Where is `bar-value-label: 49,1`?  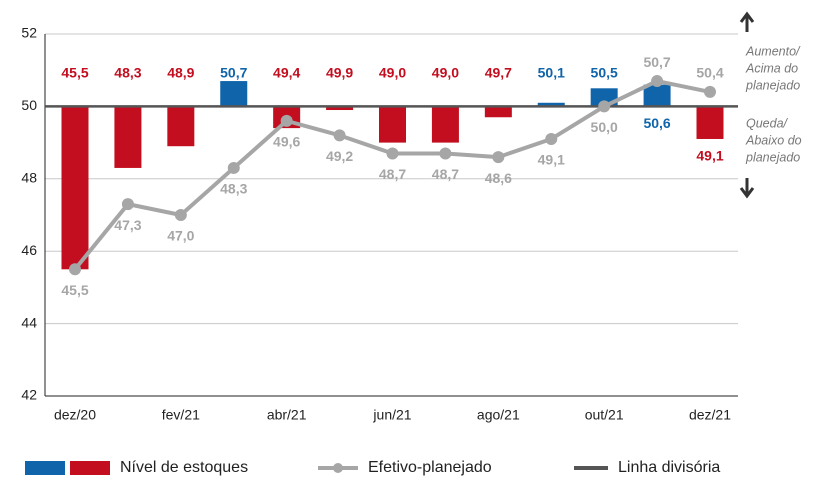 bar-value-label: 49,1 is located at coordinates (709, 156).